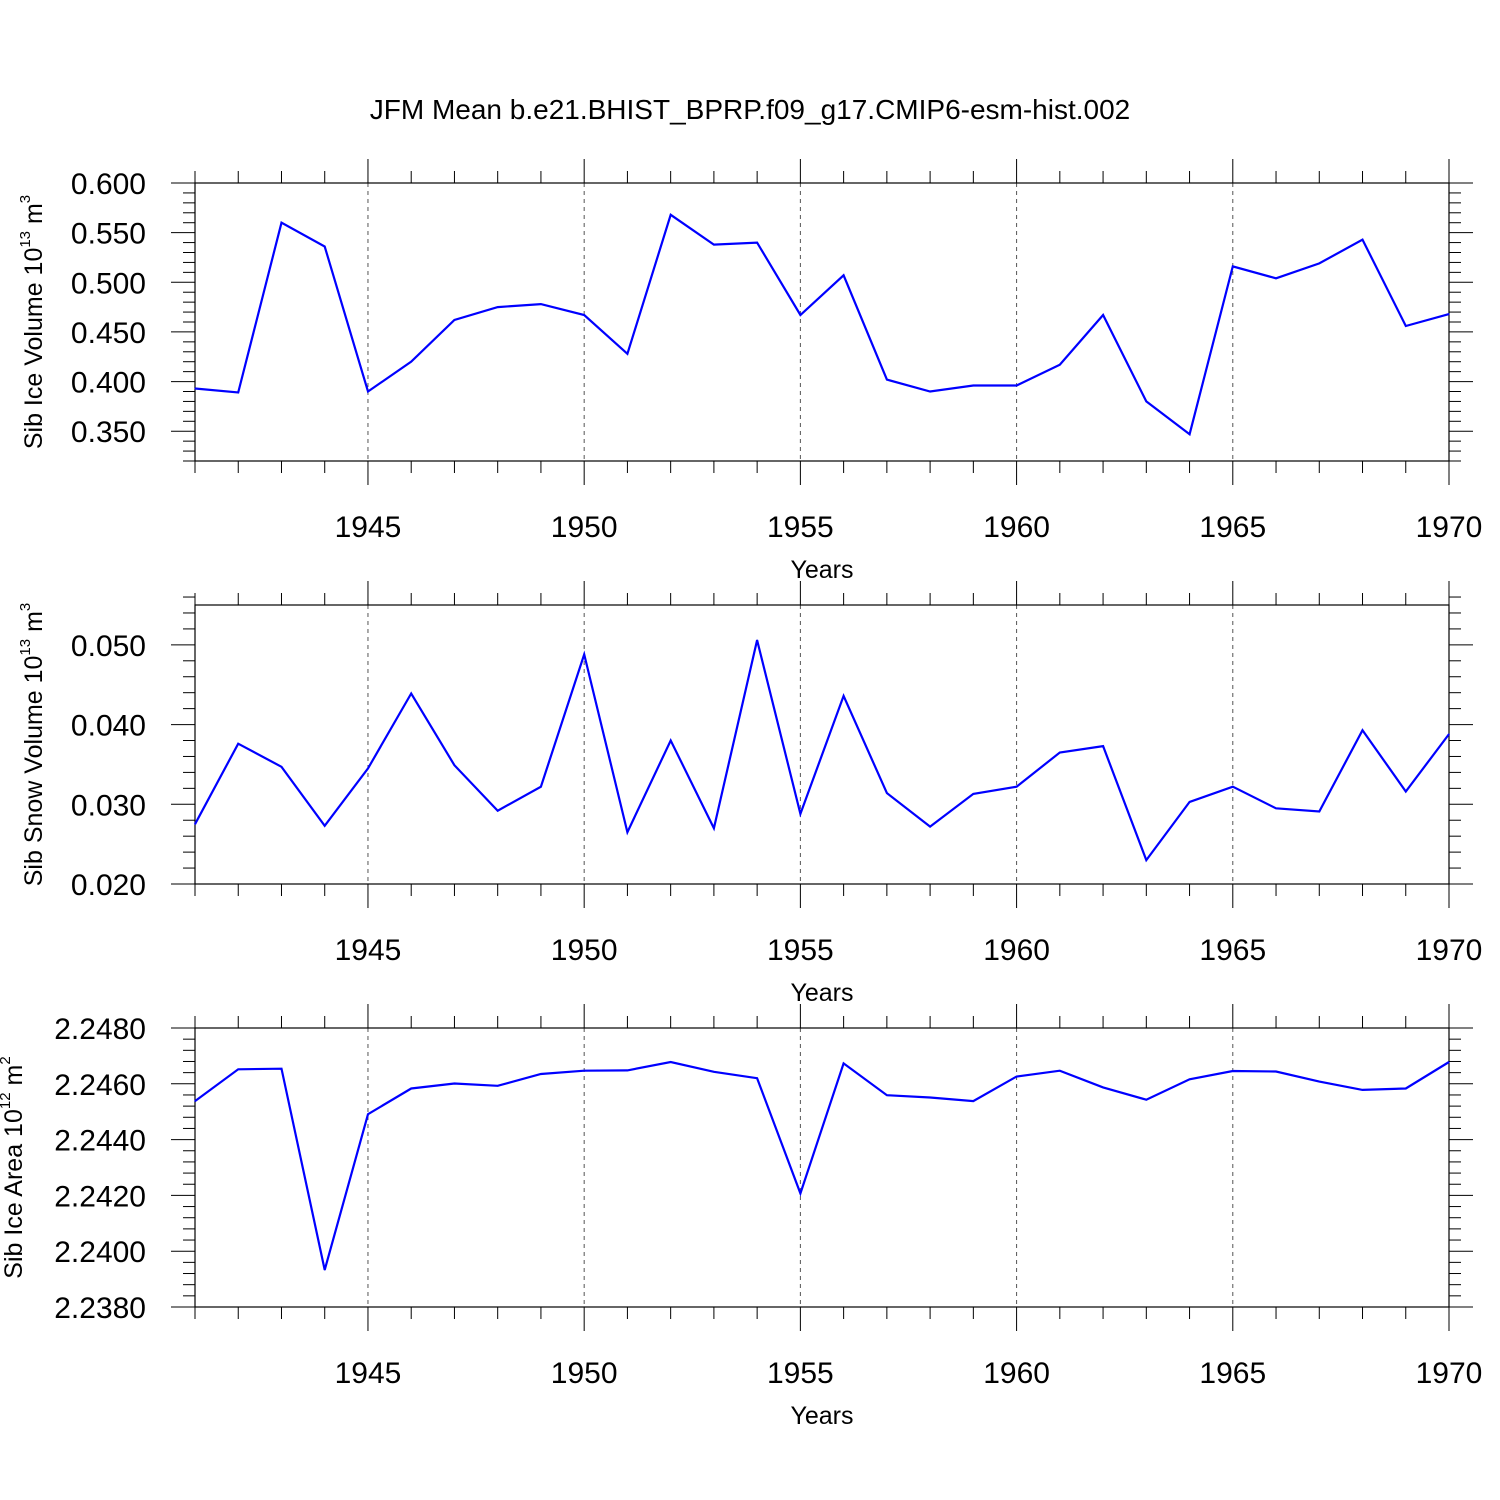 This screenshot has height=1500, width=1500. I want to click on y-tick-label: 2.2440, so click(100, 1141).